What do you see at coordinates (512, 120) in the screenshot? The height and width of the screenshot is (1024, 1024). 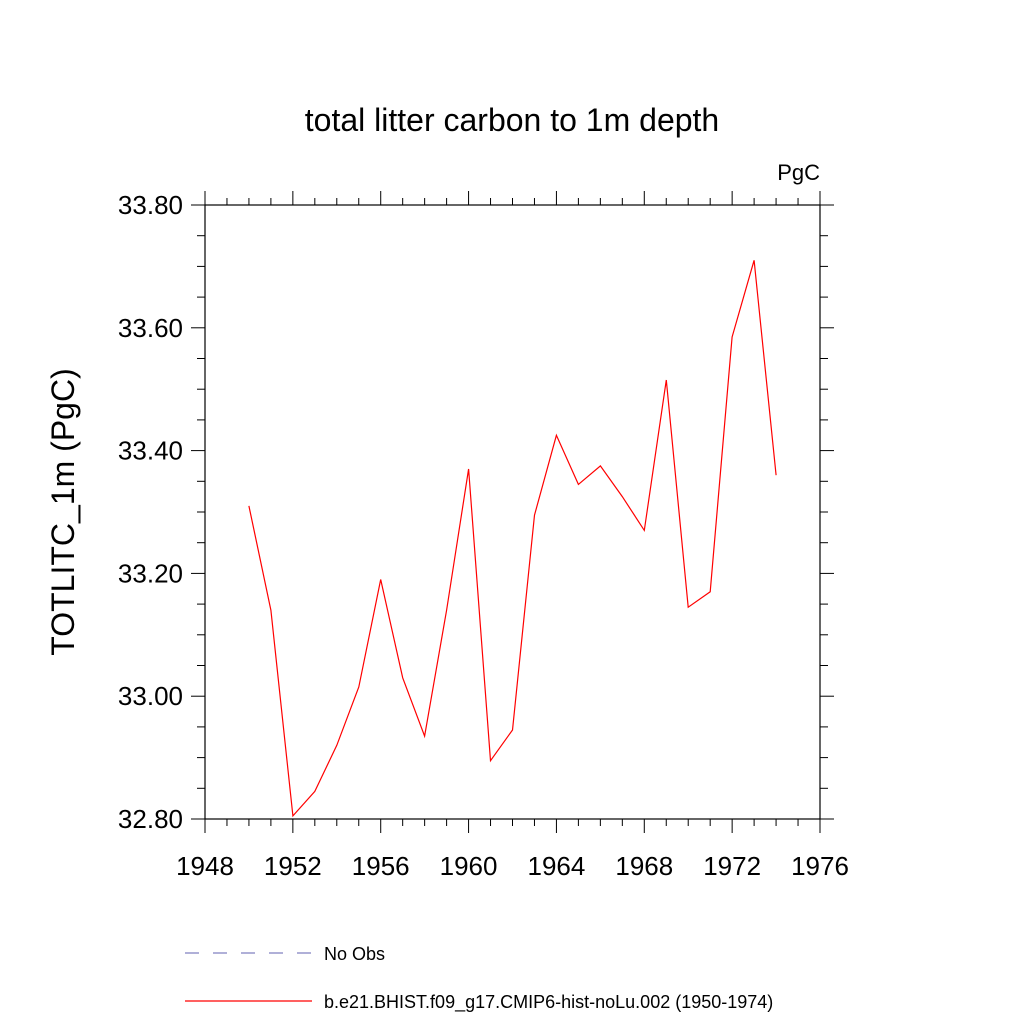 I see `chart-title: total litter carbon to 1m depth` at bounding box center [512, 120].